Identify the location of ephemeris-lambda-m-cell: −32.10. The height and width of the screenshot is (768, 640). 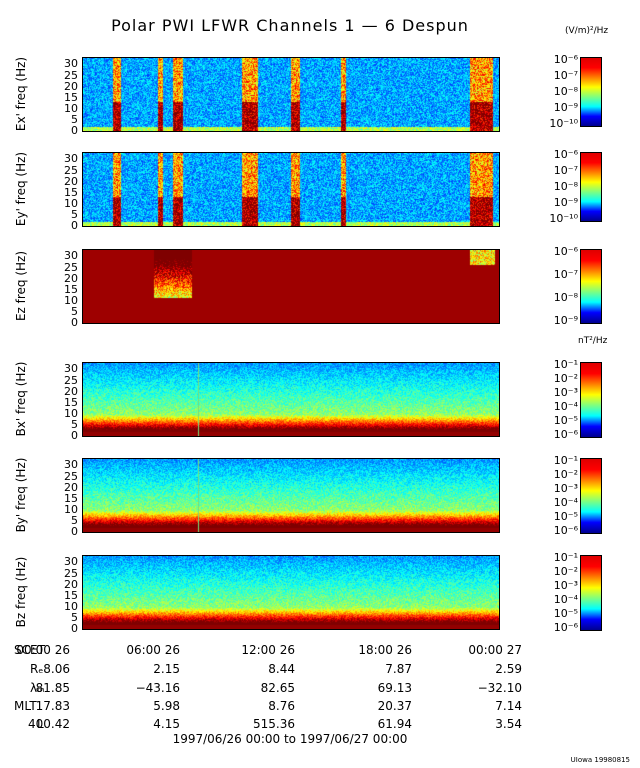
(499, 688).